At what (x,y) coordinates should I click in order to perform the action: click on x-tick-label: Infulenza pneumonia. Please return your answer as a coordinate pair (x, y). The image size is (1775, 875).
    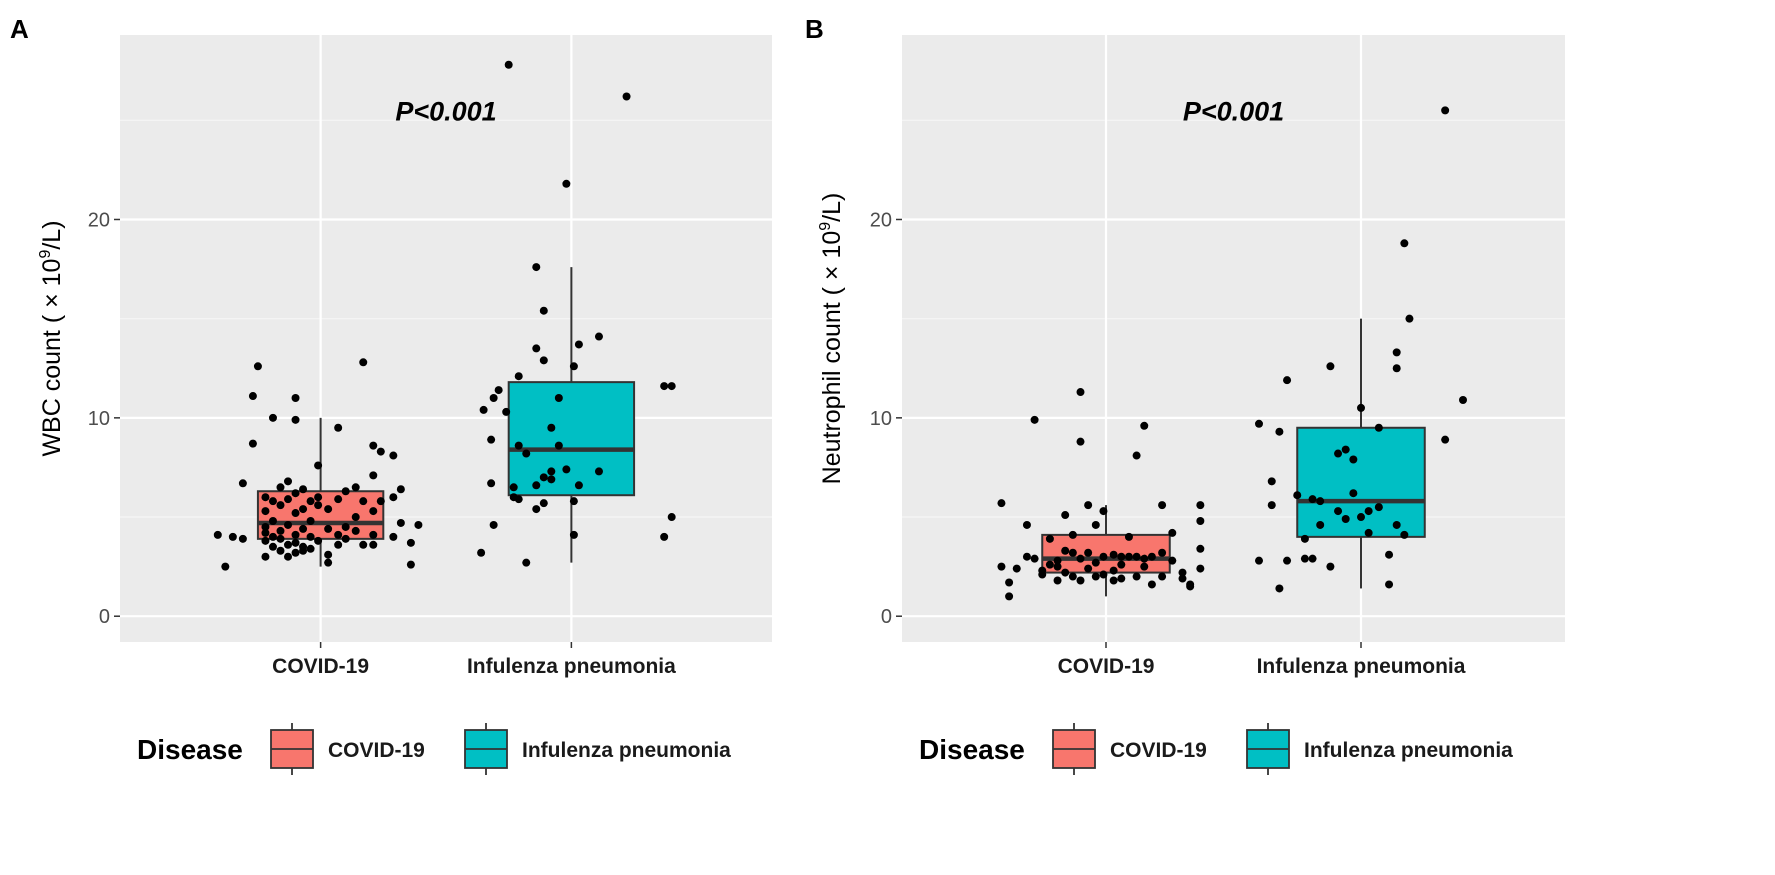
    Looking at the image, I should click on (571, 666).